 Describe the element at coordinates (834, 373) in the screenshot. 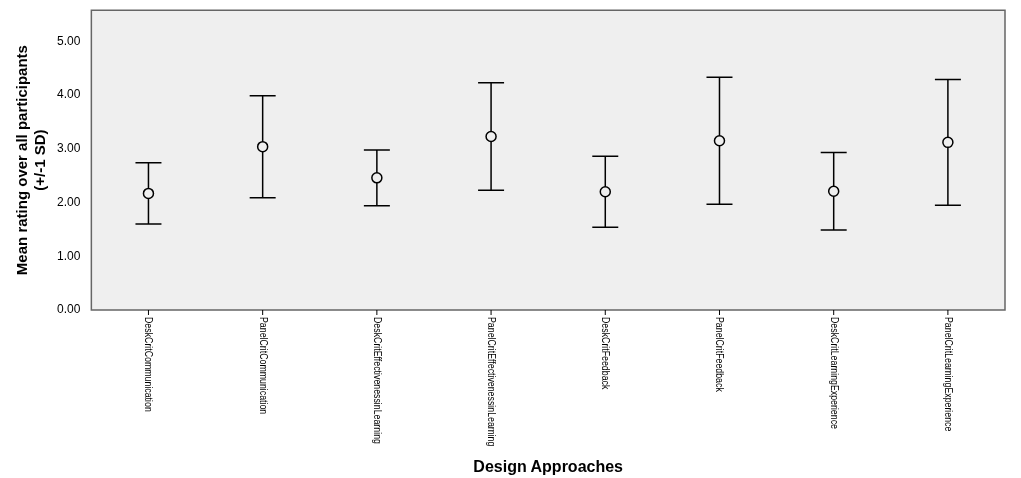

I see `x-tick-label: DeskCritLearningExperience` at that location.